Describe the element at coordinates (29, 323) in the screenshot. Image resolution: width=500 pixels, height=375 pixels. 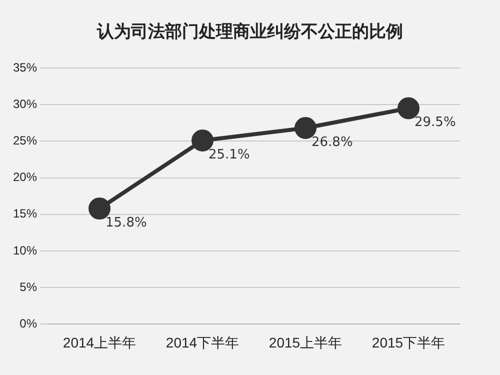
I see `y-tick-label: 0%` at that location.